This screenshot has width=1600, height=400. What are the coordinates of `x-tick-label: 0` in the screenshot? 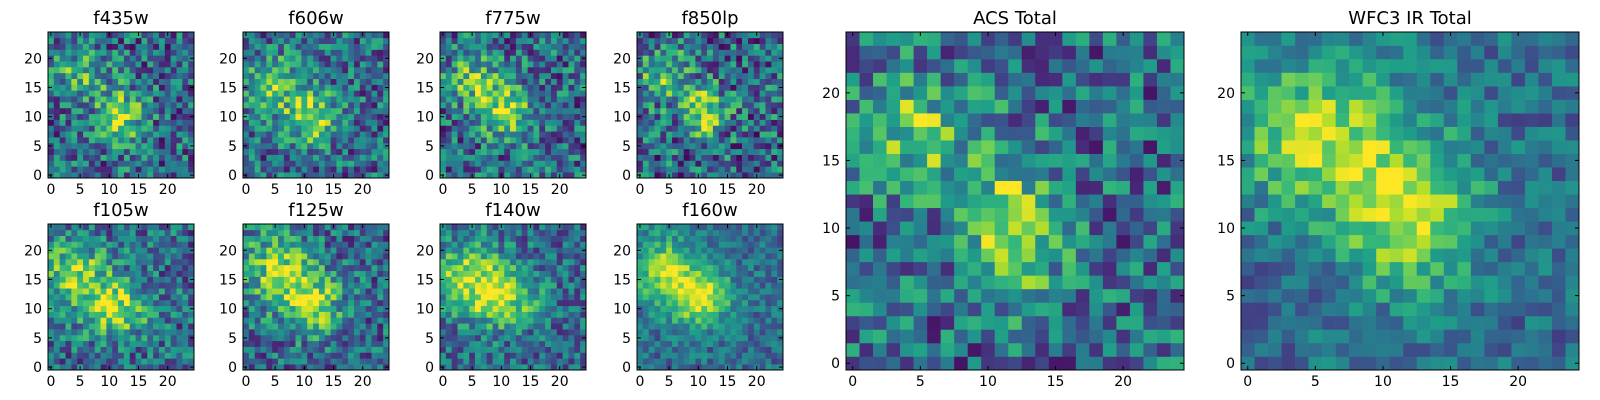 It's located at (50, 382).